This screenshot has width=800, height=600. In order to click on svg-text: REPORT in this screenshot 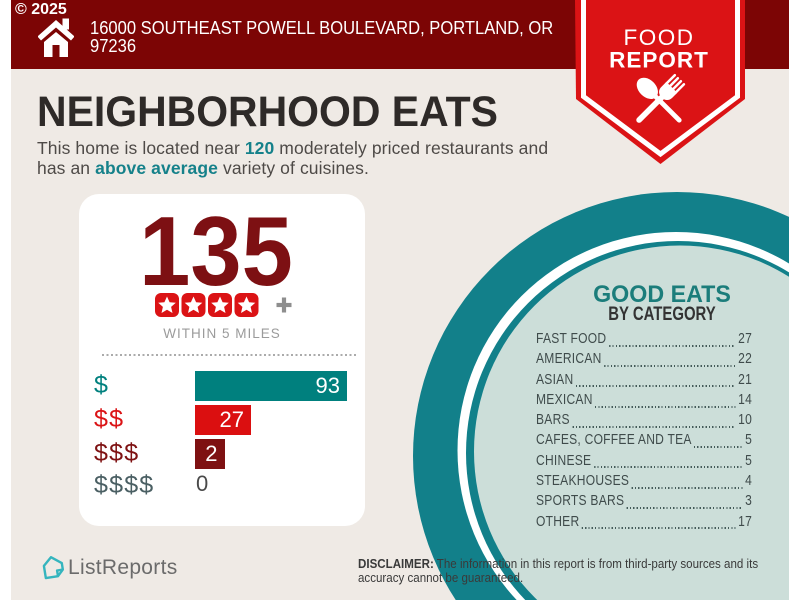, I will do `click(659, 60)`.